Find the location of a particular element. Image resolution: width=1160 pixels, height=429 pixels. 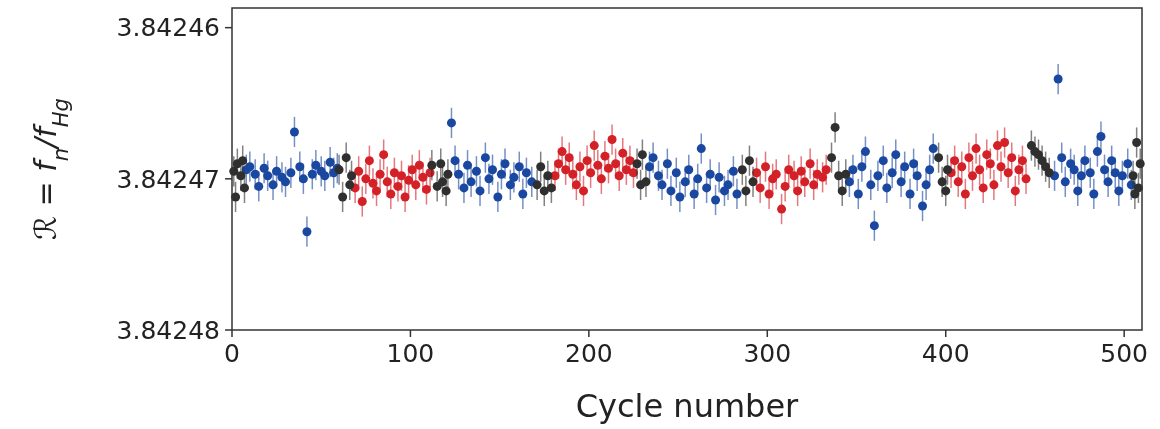

y-tick-label: 3.84246 is located at coordinates (168, 28).